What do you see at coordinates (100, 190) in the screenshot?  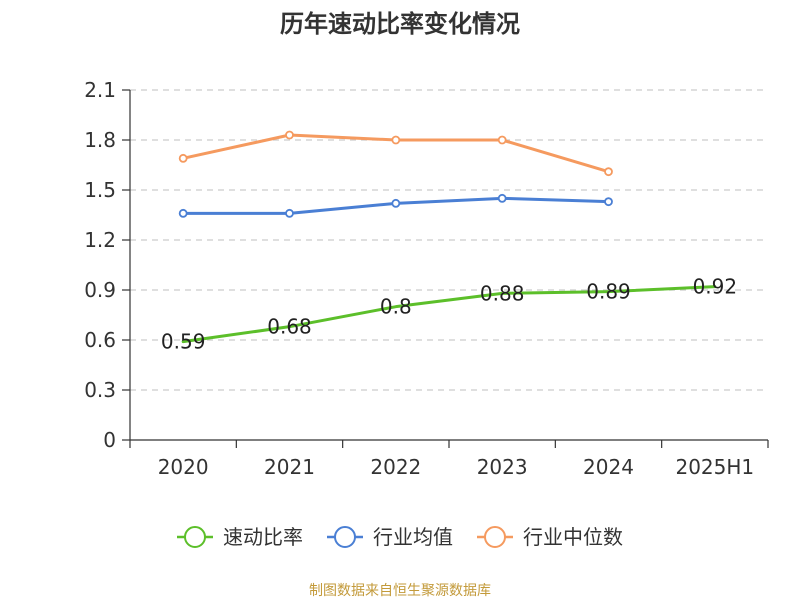 I see `y-tick-label: 1.5` at bounding box center [100, 190].